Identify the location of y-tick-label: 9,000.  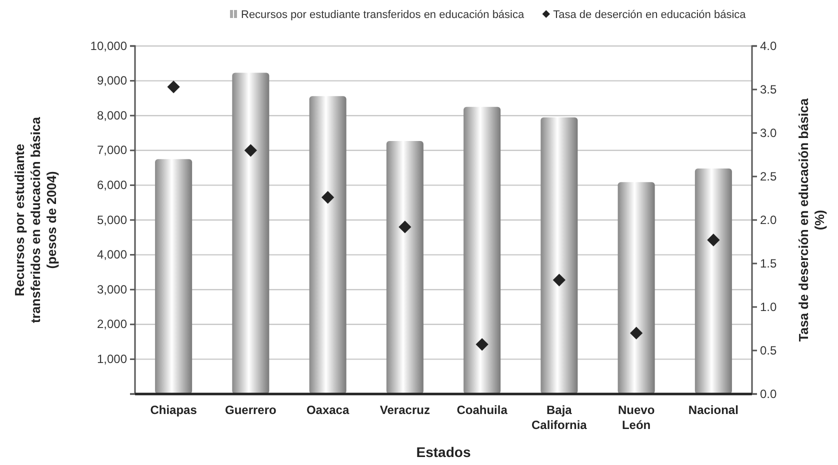
(112, 81).